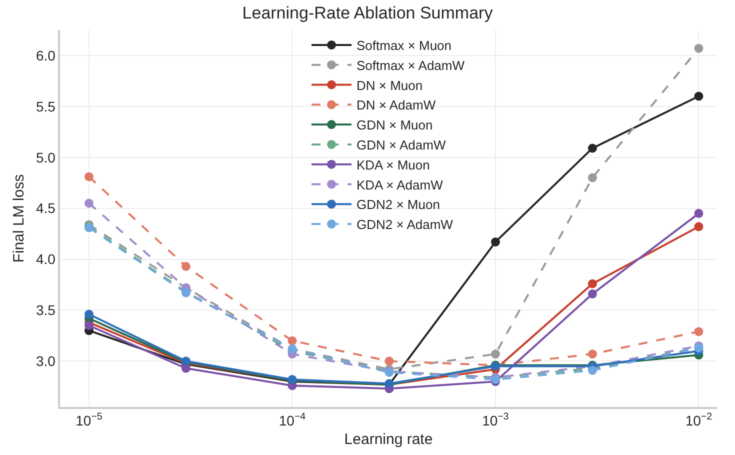 The width and height of the screenshot is (735, 455). I want to click on y-axis-title: Final LM loss, so click(19, 218).